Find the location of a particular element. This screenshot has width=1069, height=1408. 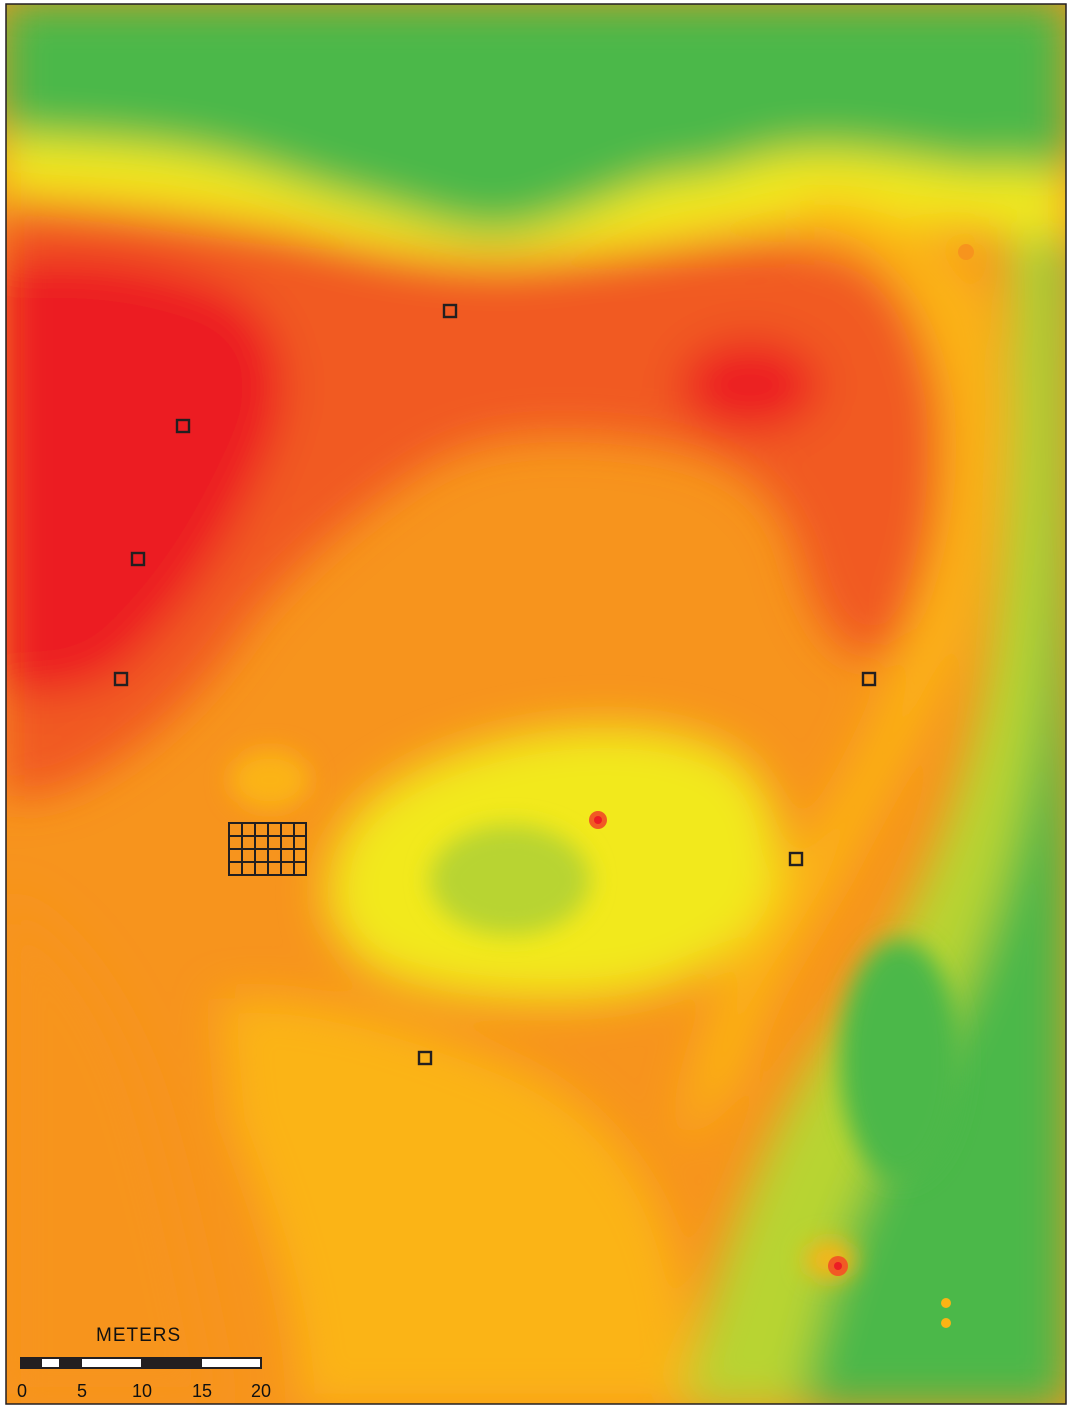

excavation-grid is located at coordinates (267, 849).